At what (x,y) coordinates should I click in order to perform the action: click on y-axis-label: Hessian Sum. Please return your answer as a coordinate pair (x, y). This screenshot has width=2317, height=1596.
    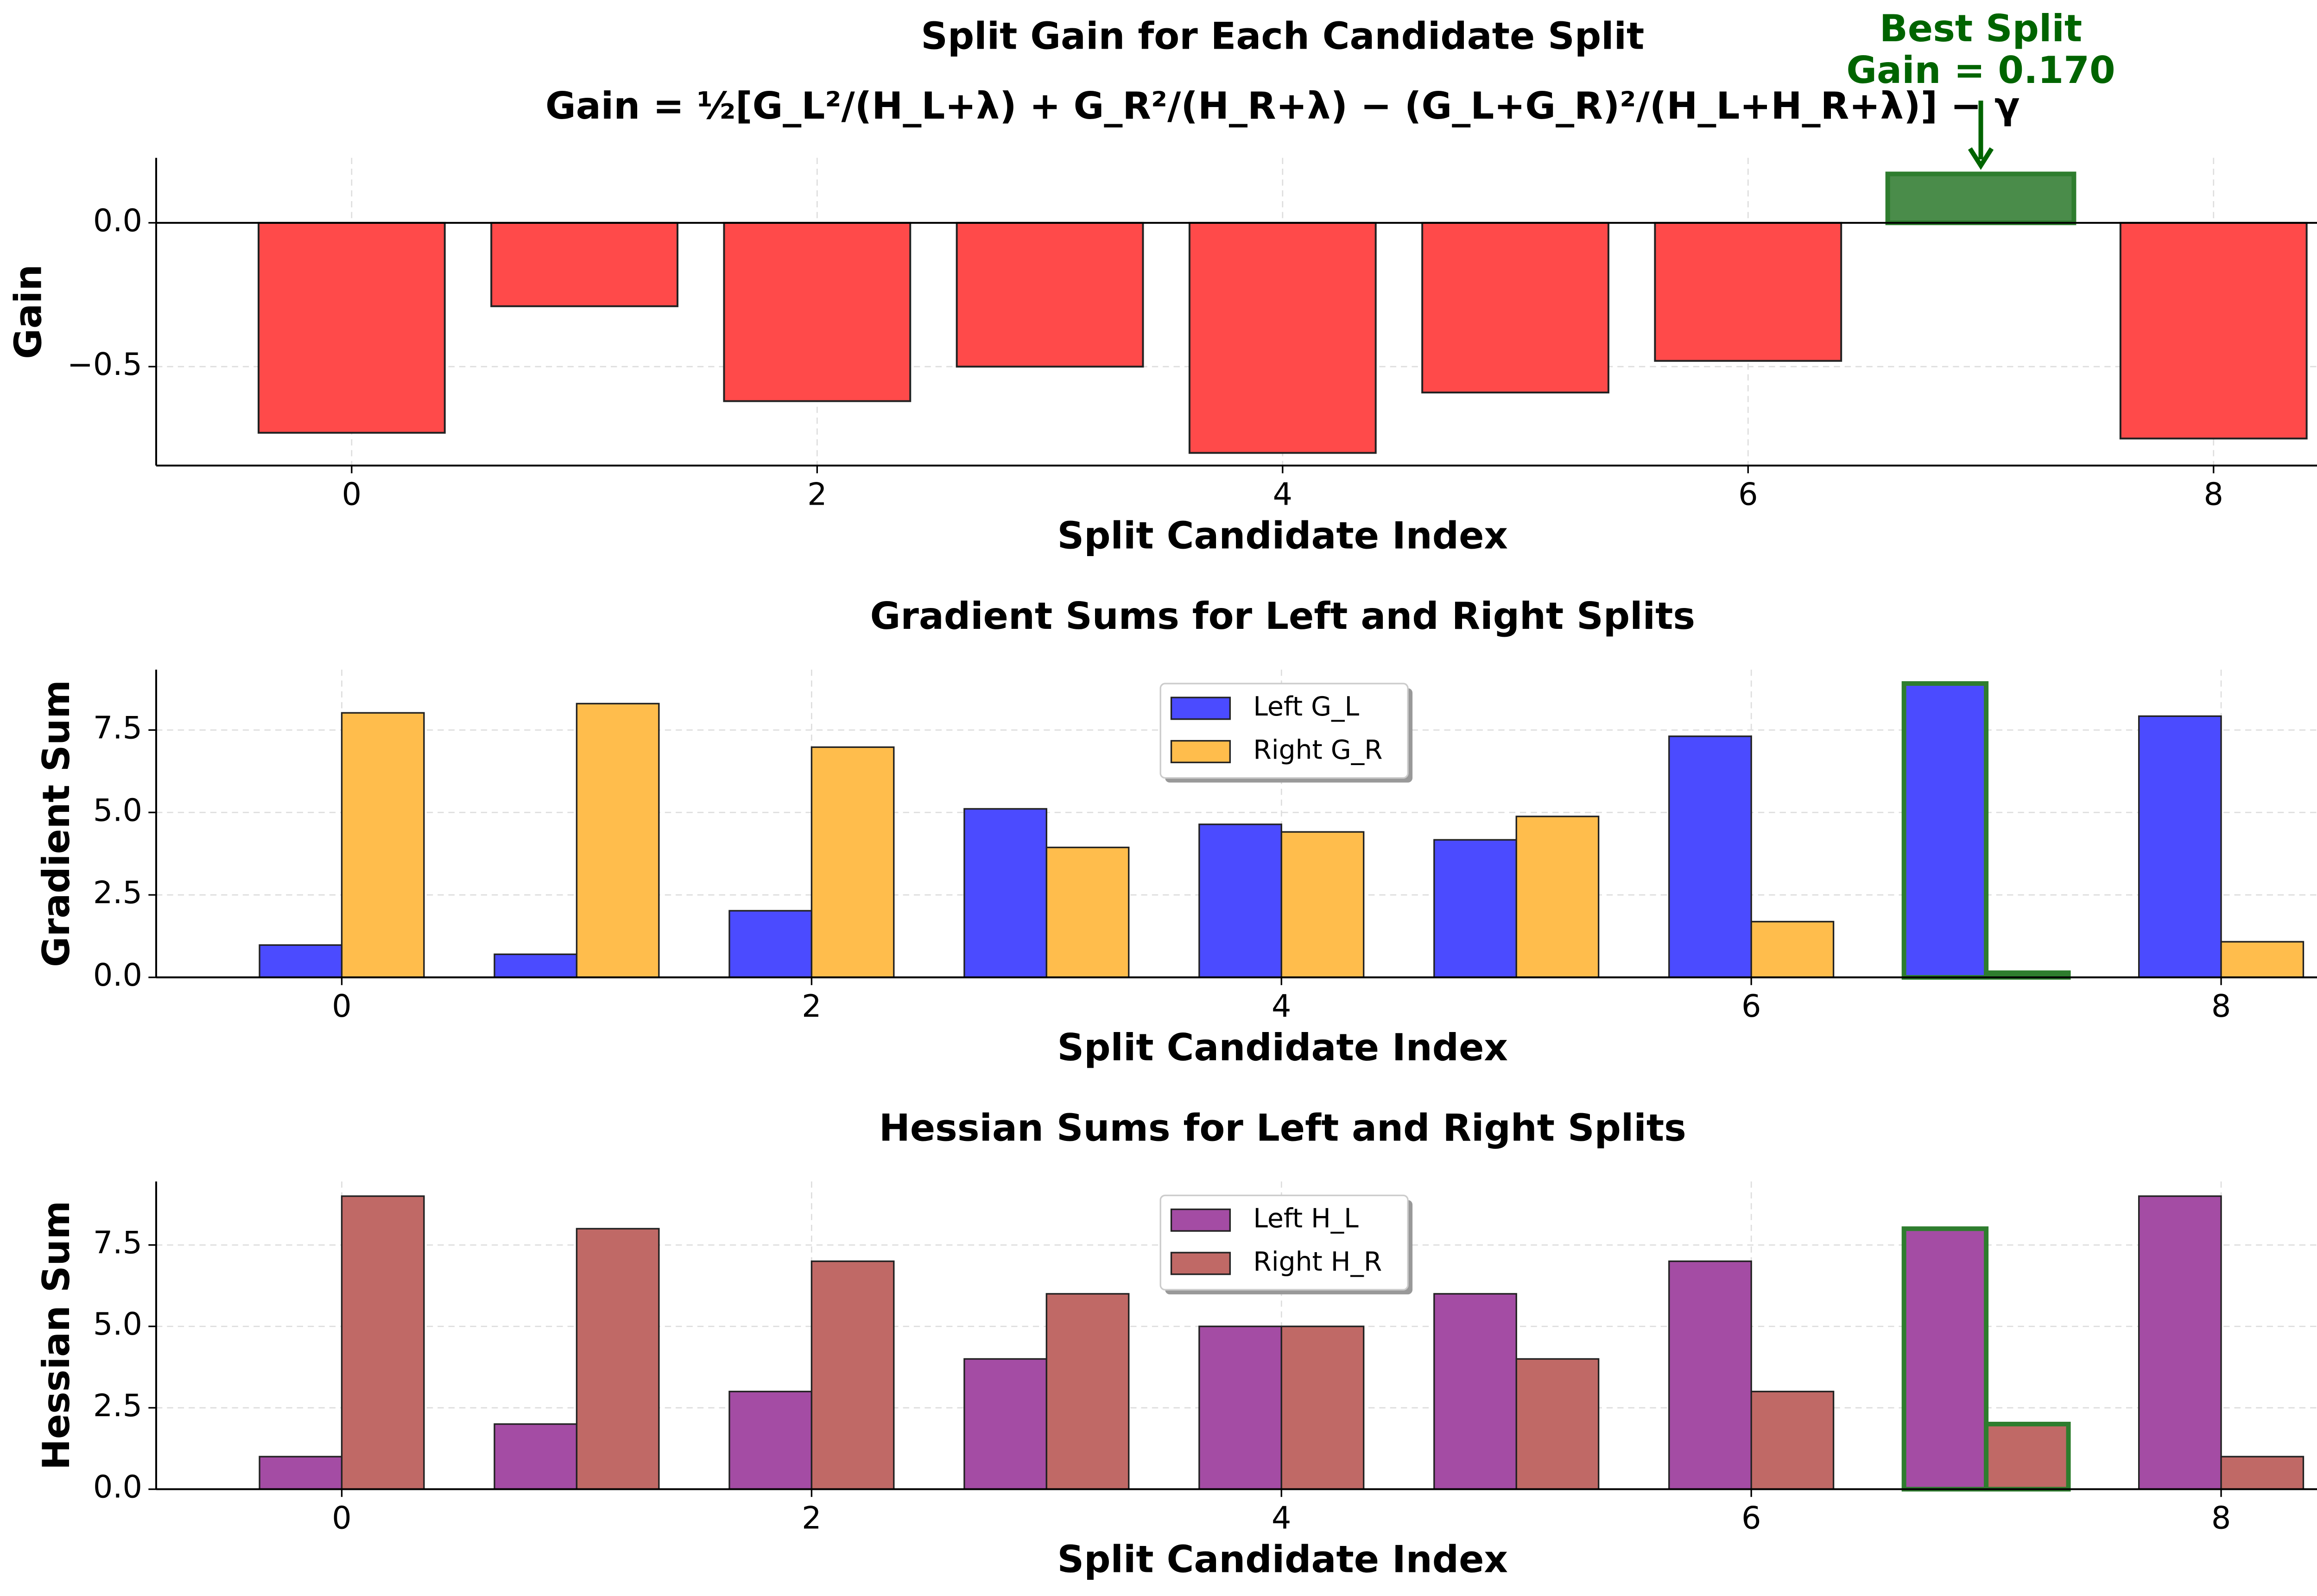
    Looking at the image, I should click on (56, 1335).